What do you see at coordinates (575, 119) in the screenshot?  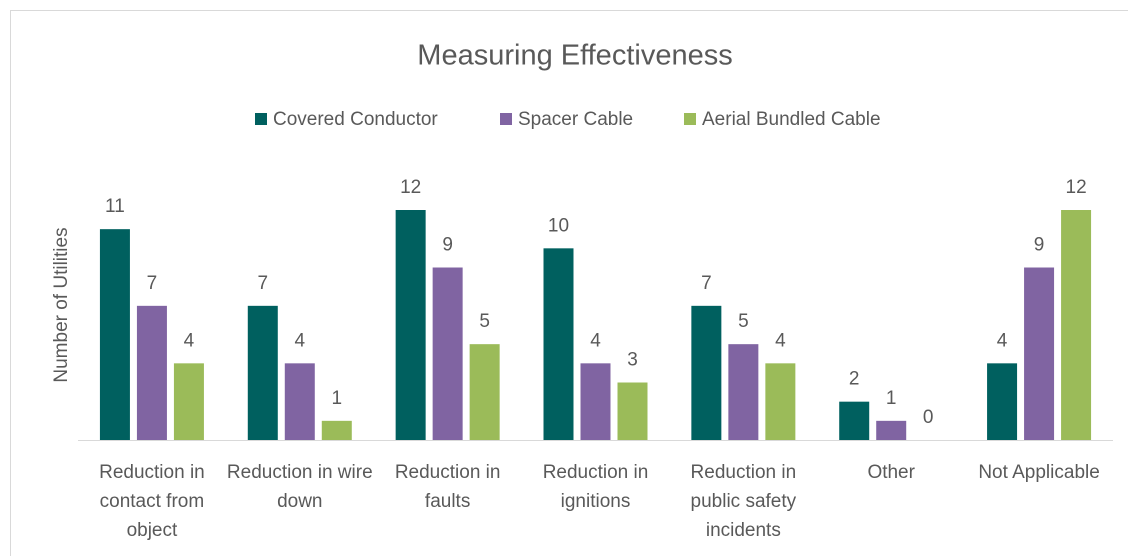 I see `legend-label: Spacer Cable` at bounding box center [575, 119].